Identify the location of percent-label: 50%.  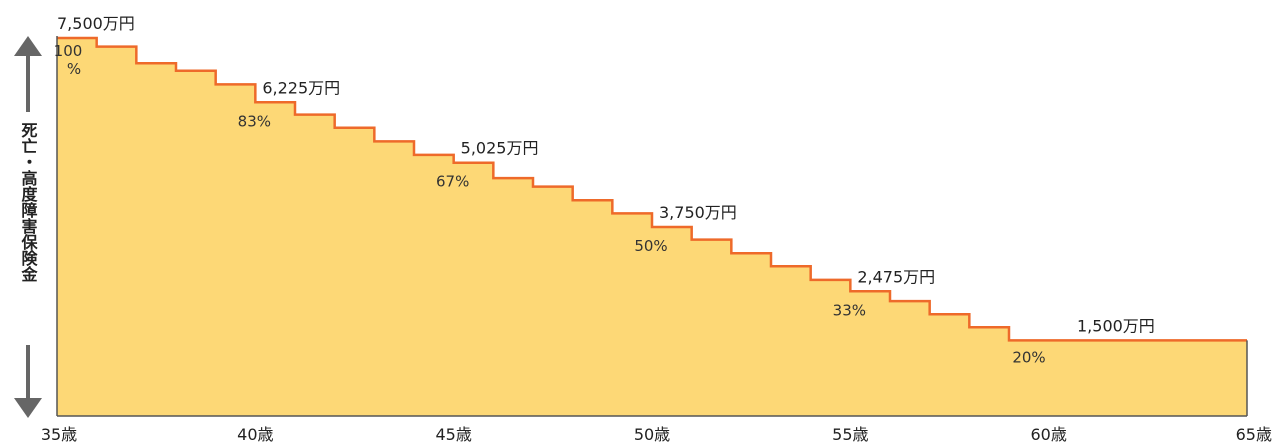
(650, 246).